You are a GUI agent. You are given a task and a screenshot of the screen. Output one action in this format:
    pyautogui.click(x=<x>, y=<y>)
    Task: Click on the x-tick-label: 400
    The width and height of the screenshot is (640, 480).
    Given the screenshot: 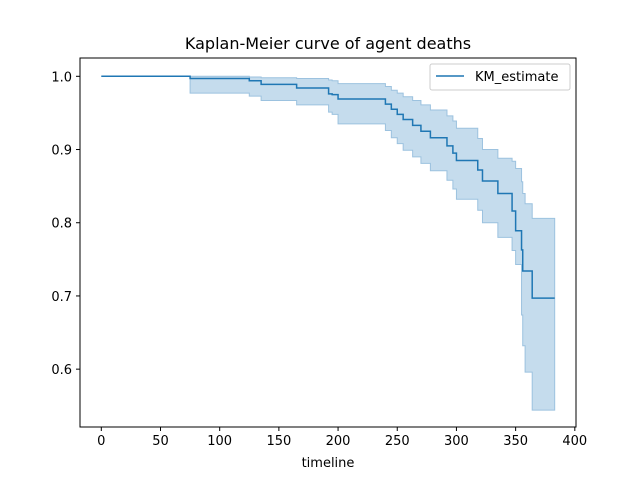 What is the action you would take?
    pyautogui.click(x=574, y=441)
    